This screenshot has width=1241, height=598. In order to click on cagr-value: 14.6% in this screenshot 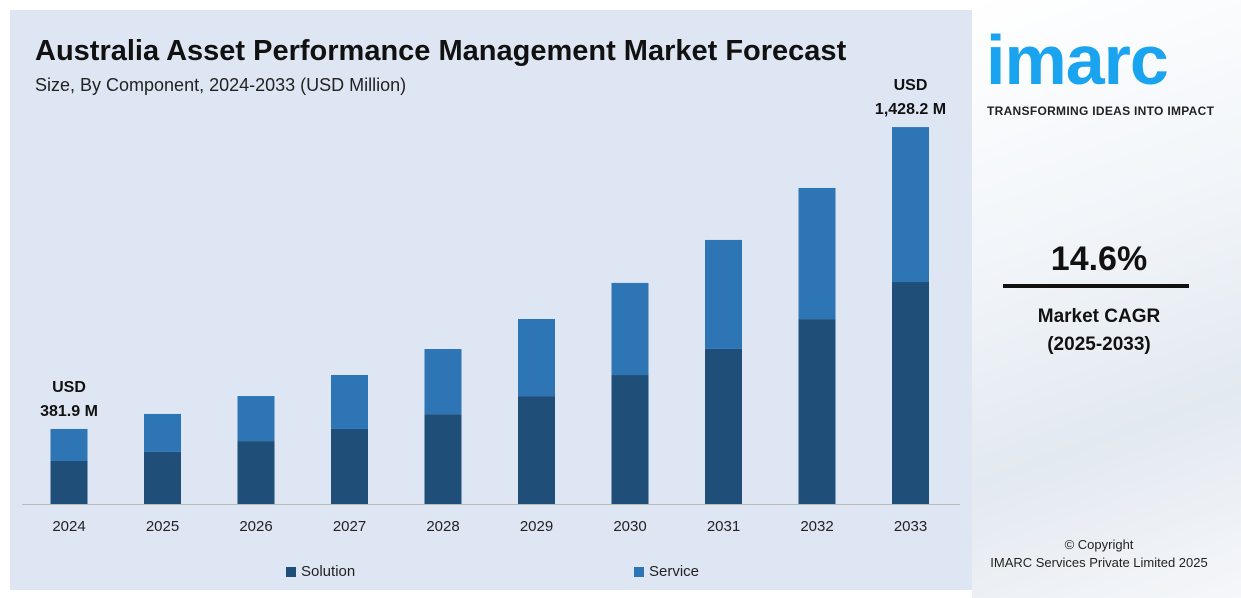, I will do `click(1099, 259)`.